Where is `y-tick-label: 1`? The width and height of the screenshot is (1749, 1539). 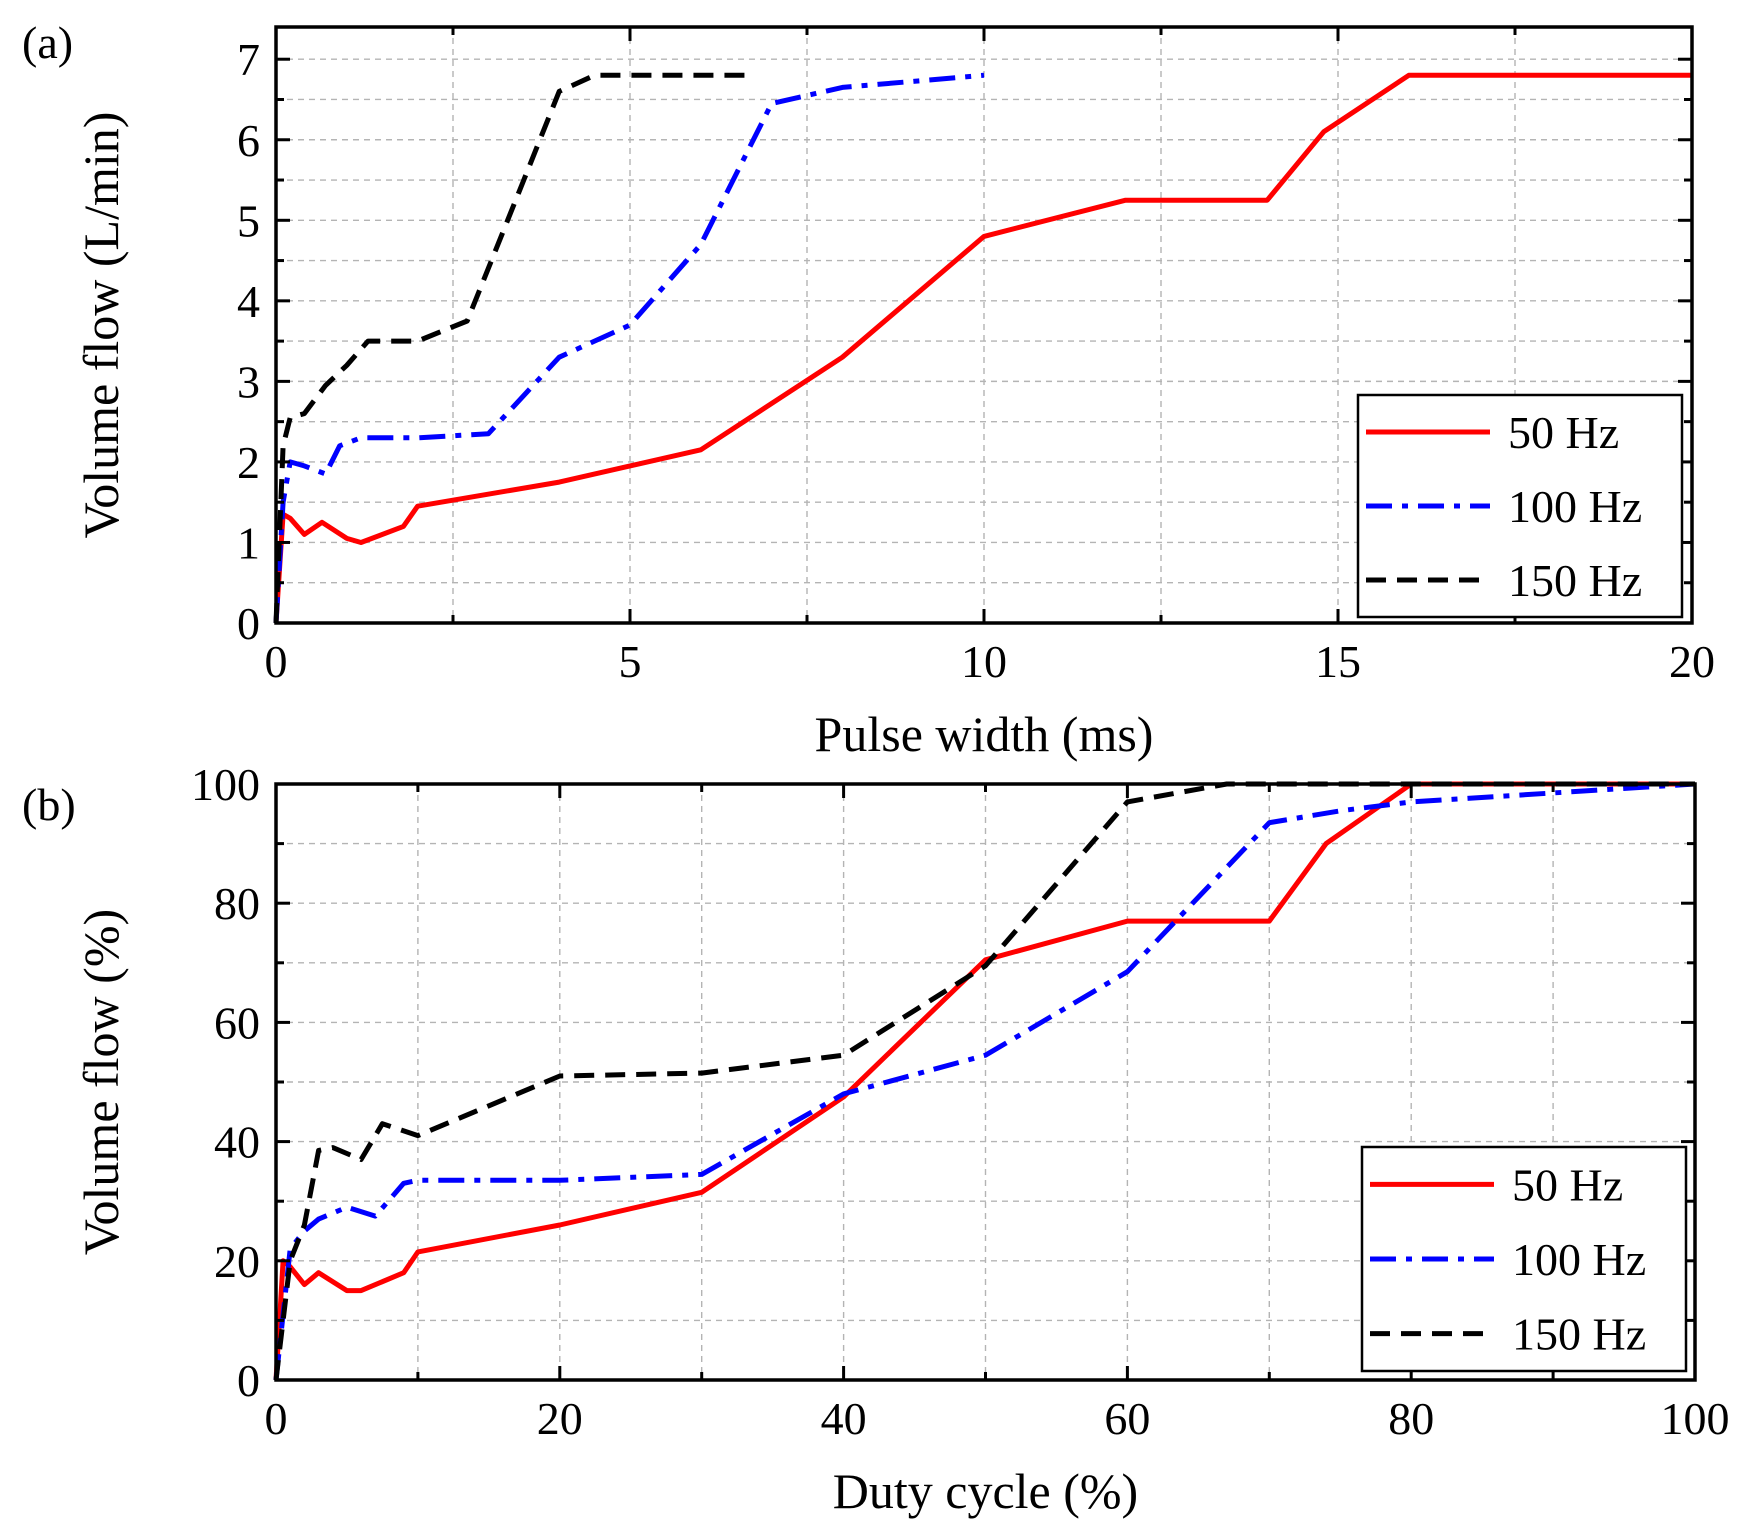
y-tick-label: 1 is located at coordinates (248, 542).